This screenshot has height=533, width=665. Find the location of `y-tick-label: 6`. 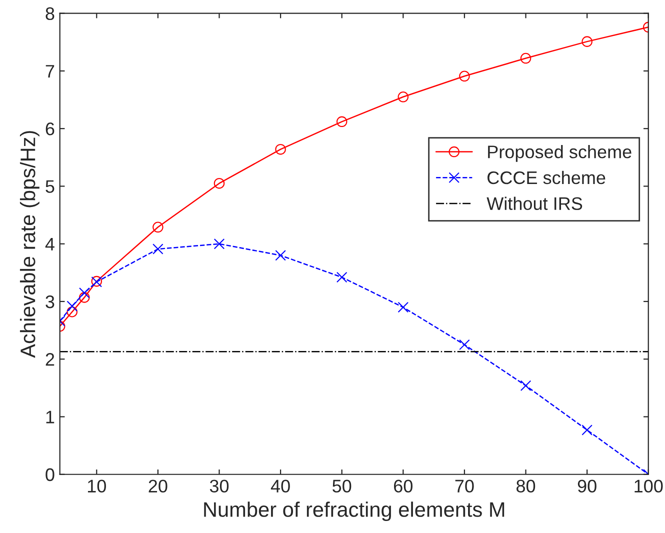

y-tick-label: 6 is located at coordinates (50, 129).